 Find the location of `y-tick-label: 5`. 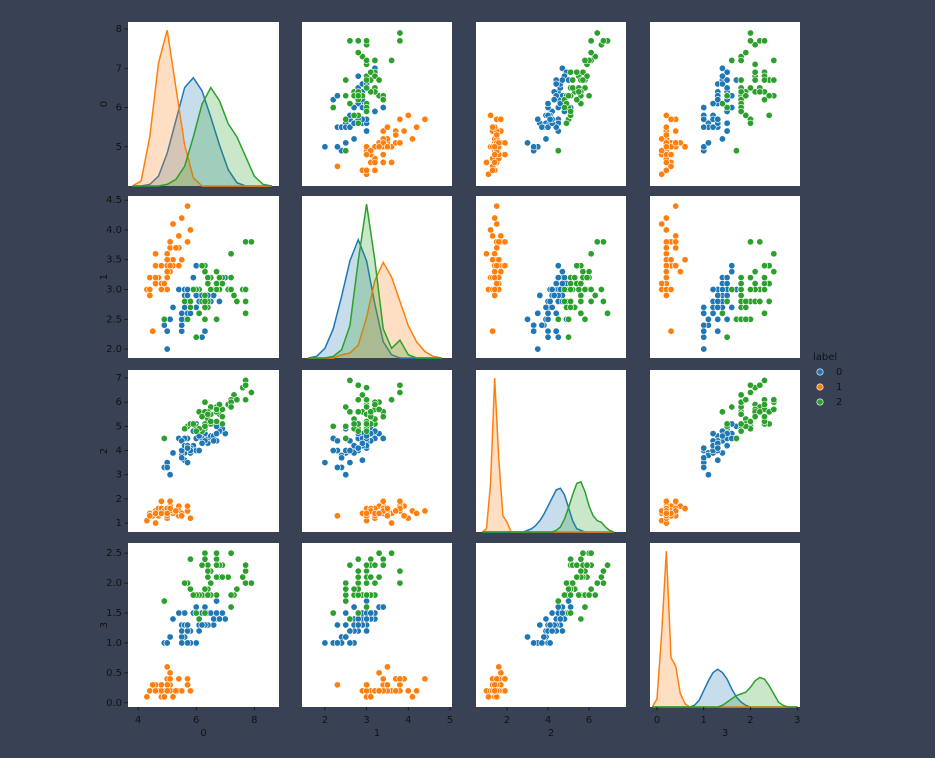

y-tick-label: 5 is located at coordinates (119, 147).